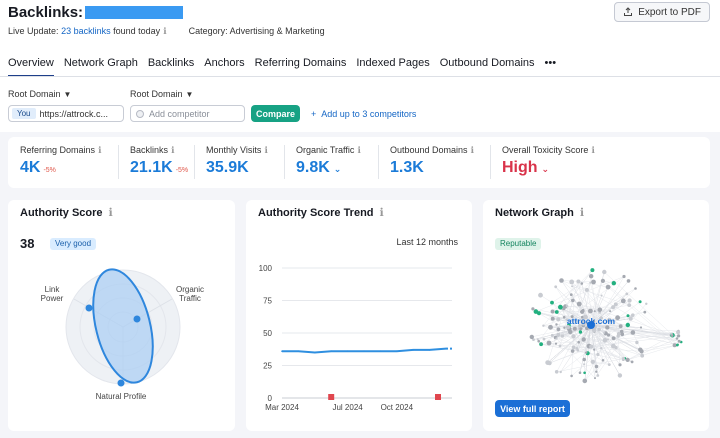 Image resolution: width=720 pixels, height=438 pixels. I want to click on metric-backlinks: Backlinks ℹ 21.1K -5%, so click(156, 162).